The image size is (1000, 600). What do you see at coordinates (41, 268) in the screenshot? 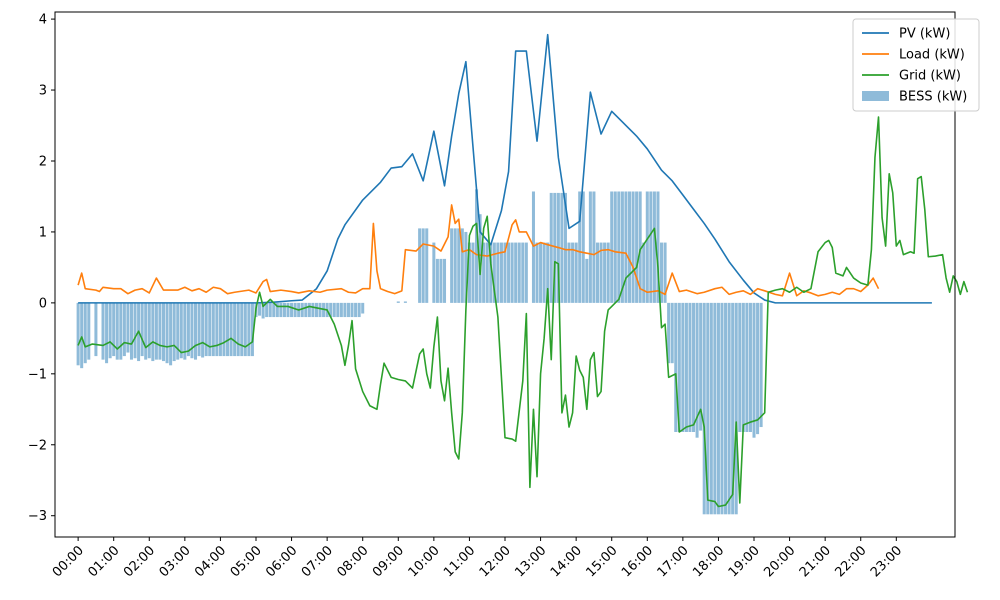
I see `y-axis: −3 −2 −1 0 1 2 3 4` at bounding box center [41, 268].